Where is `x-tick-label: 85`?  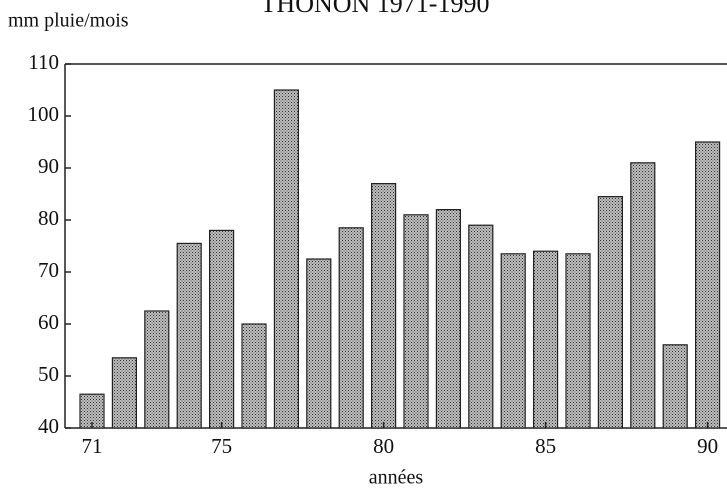 x-tick-label: 85 is located at coordinates (545, 446).